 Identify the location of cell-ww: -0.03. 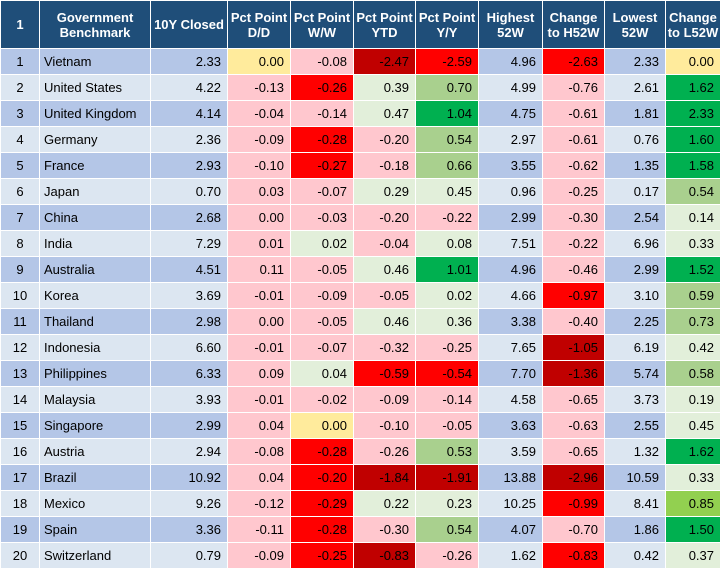
(322, 217).